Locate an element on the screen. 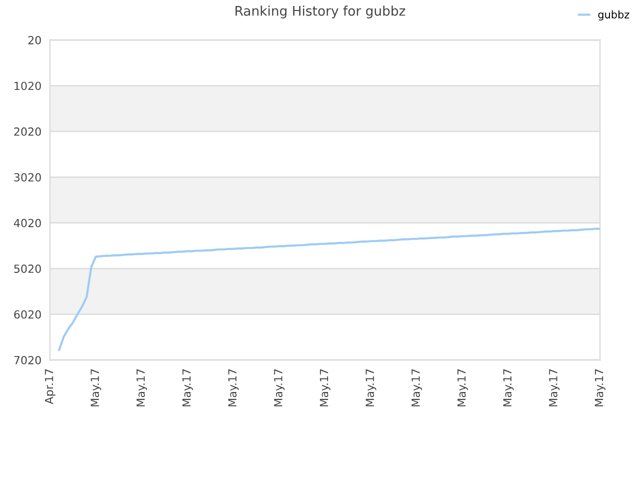  y-tick-label: 7020 is located at coordinates (27, 360).